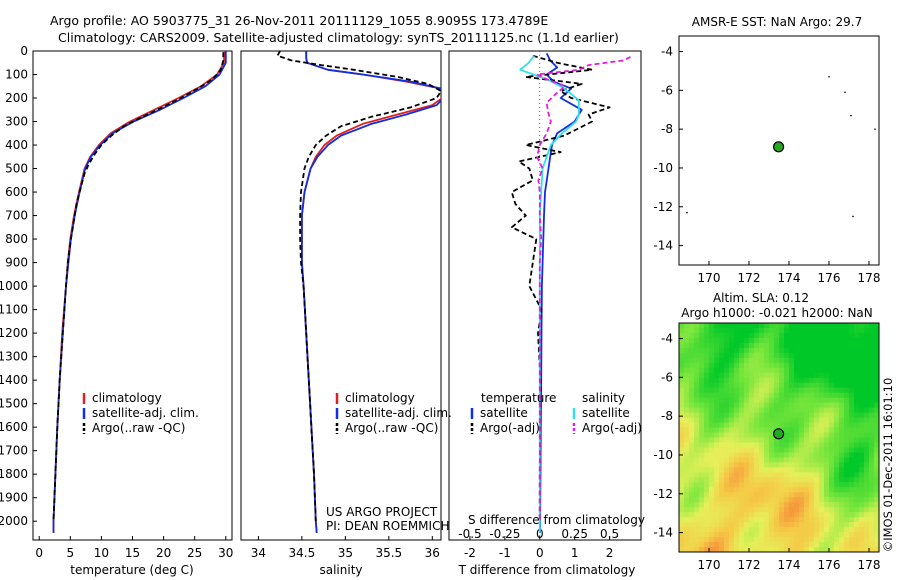  I want to click on sst-map-frame, so click(779, 150).